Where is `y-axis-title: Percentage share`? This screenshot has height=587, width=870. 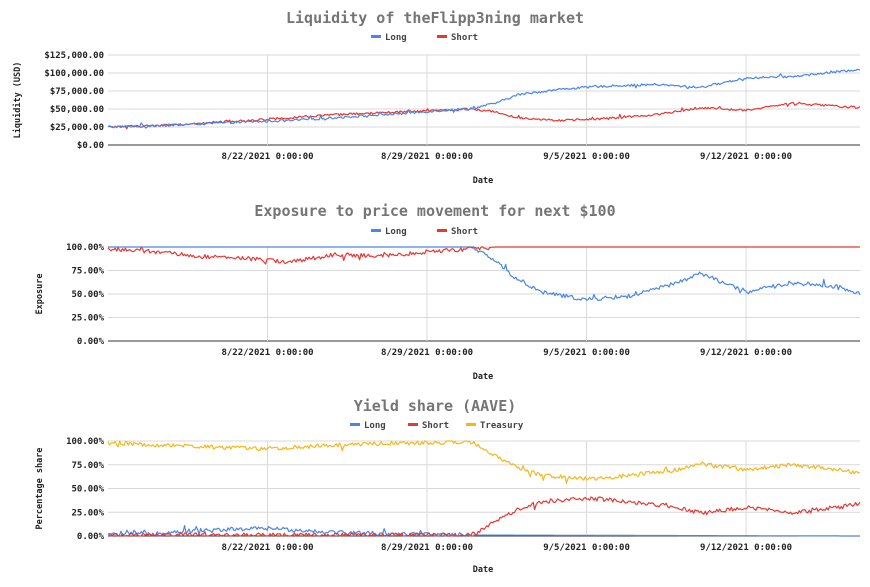
y-axis-title: Percentage share is located at coordinates (40, 489).